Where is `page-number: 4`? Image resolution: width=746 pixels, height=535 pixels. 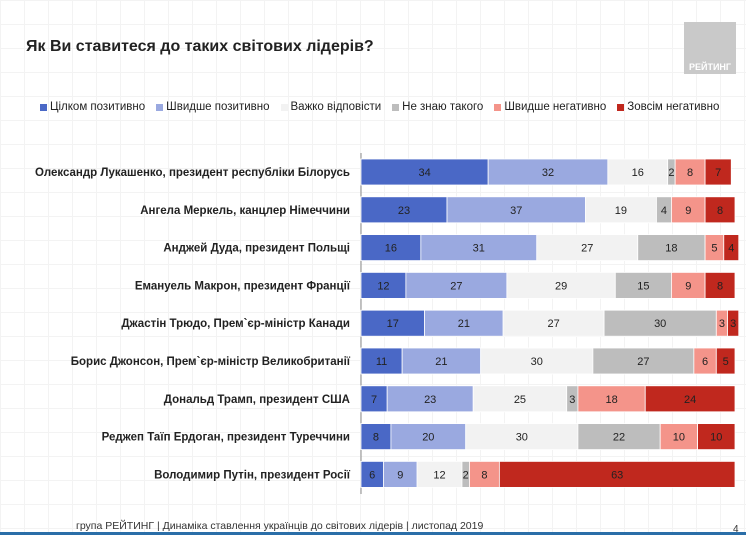
page-number: 4 is located at coordinates (736, 529).